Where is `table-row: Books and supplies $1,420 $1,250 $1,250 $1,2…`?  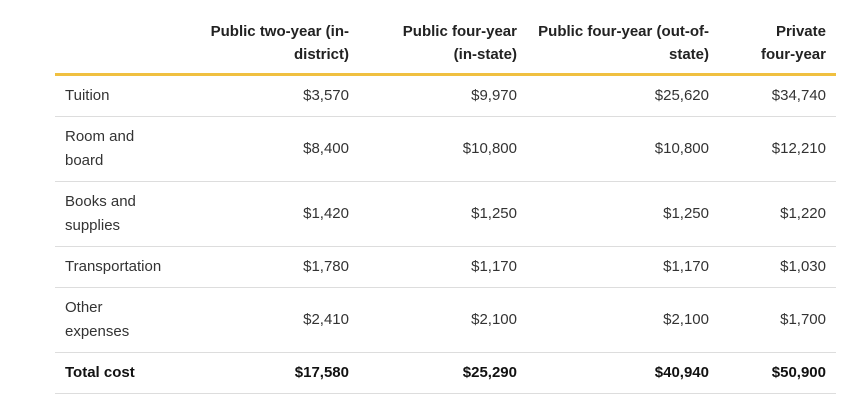
table-row: Books and supplies $1,420 $1,250 $1,250 $1,2… is located at coordinates (445, 214).